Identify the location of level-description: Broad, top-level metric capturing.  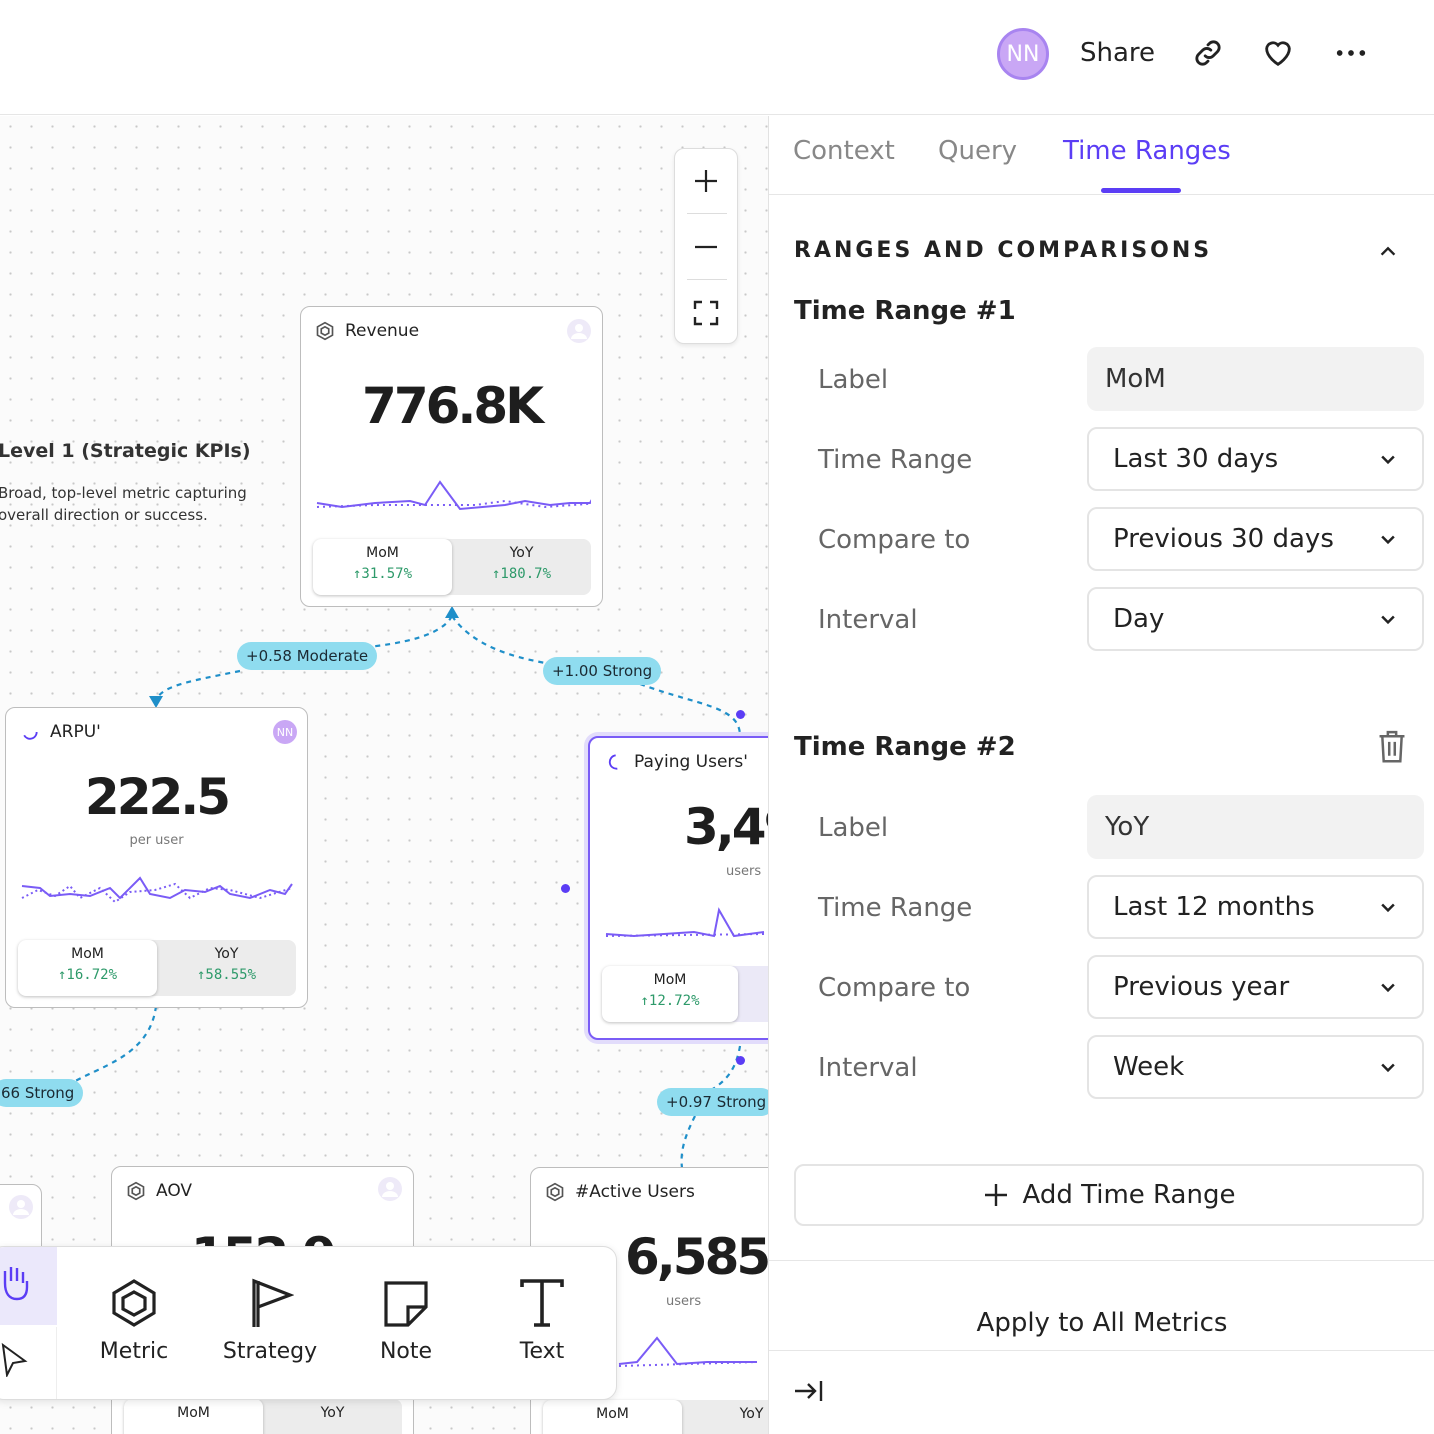
(123, 493).